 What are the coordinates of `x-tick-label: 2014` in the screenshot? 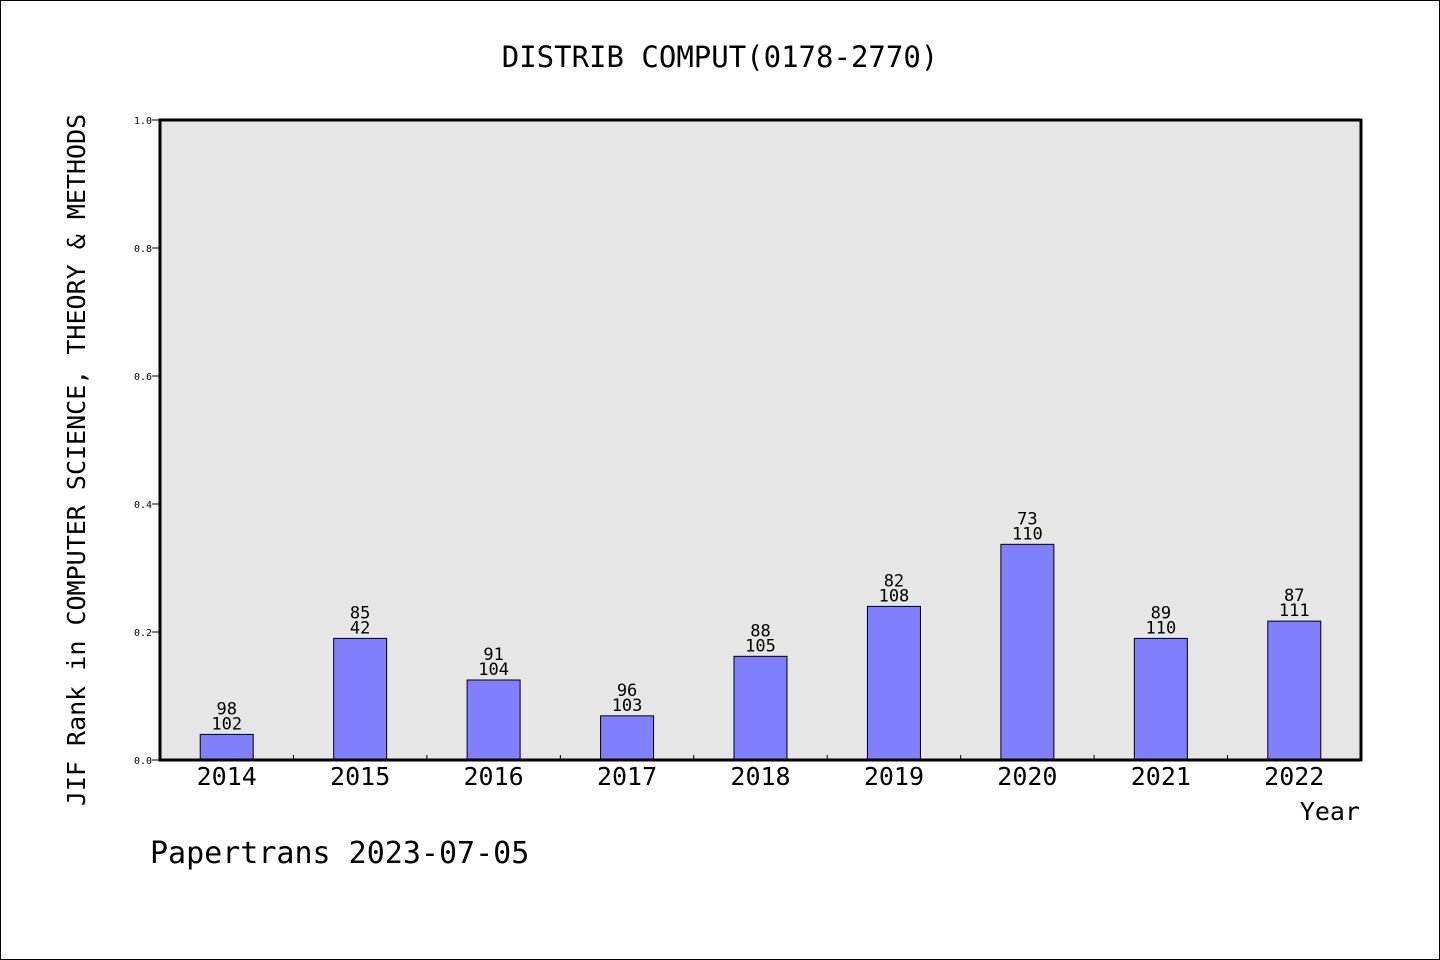 It's located at (227, 776).